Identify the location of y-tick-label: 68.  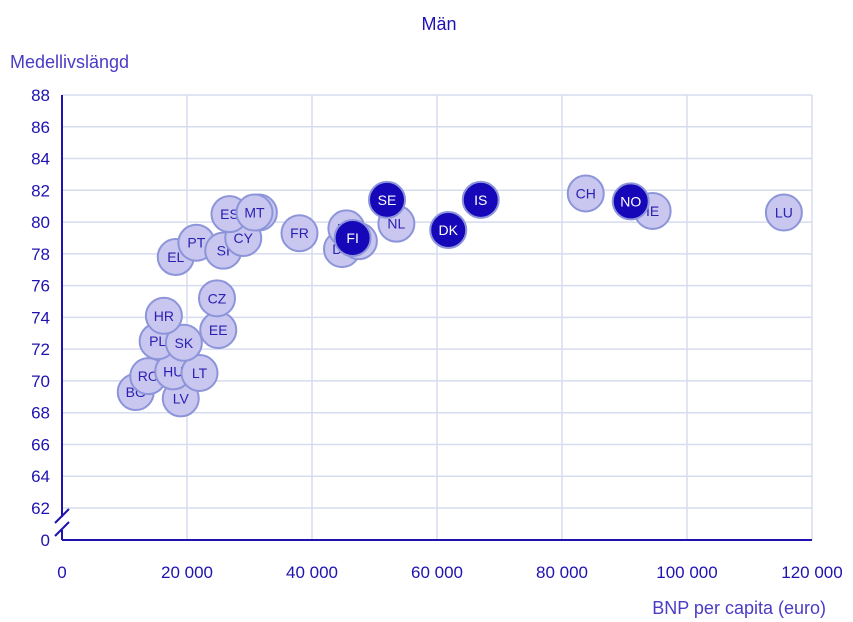
(40, 413).